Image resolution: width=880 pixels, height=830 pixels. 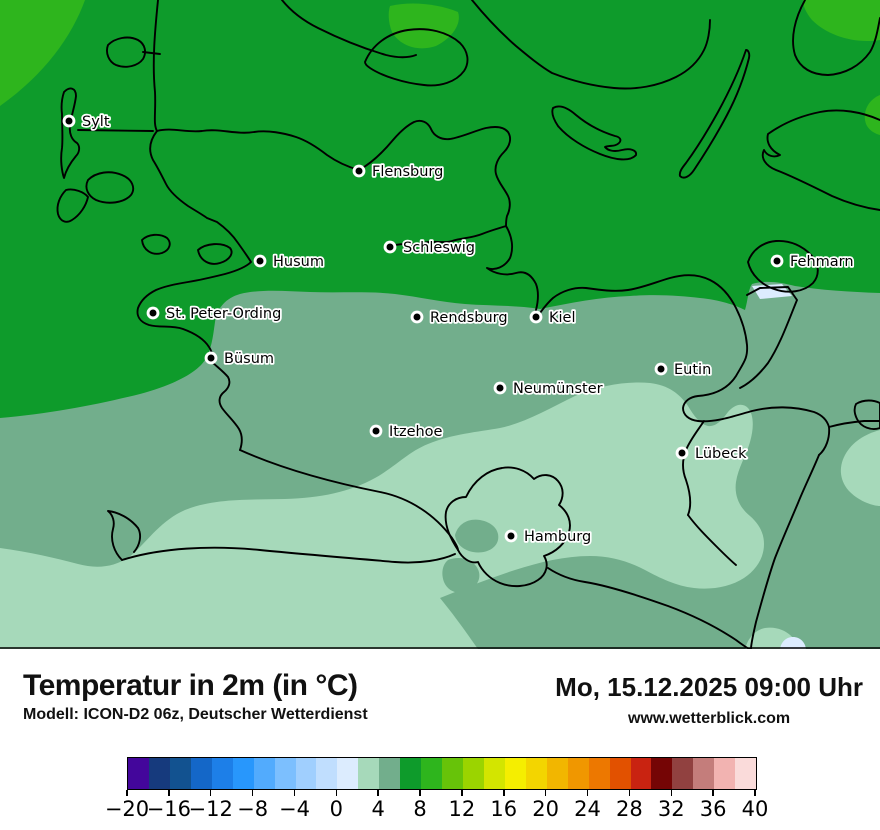 What do you see at coordinates (210, 809) in the screenshot?
I see `colorbar-tick-label: −12` at bounding box center [210, 809].